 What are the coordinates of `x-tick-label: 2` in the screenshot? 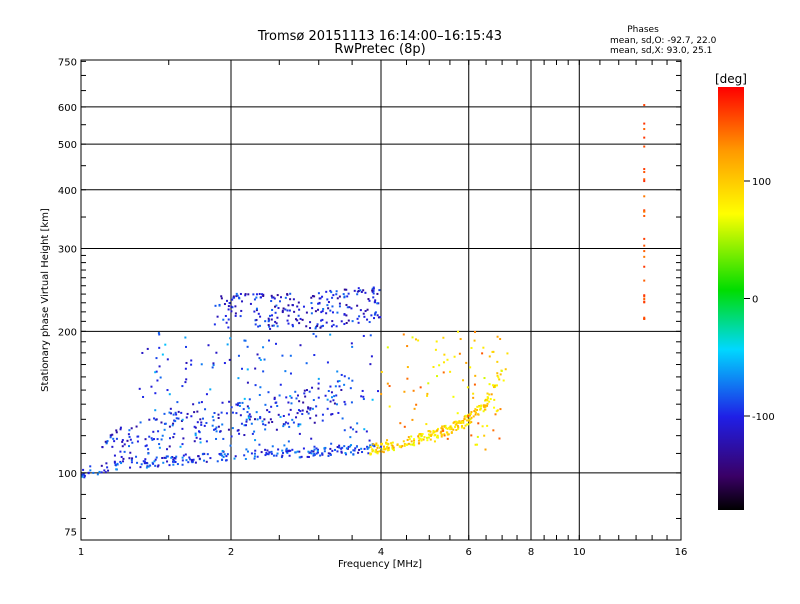 It's located at (231, 552).